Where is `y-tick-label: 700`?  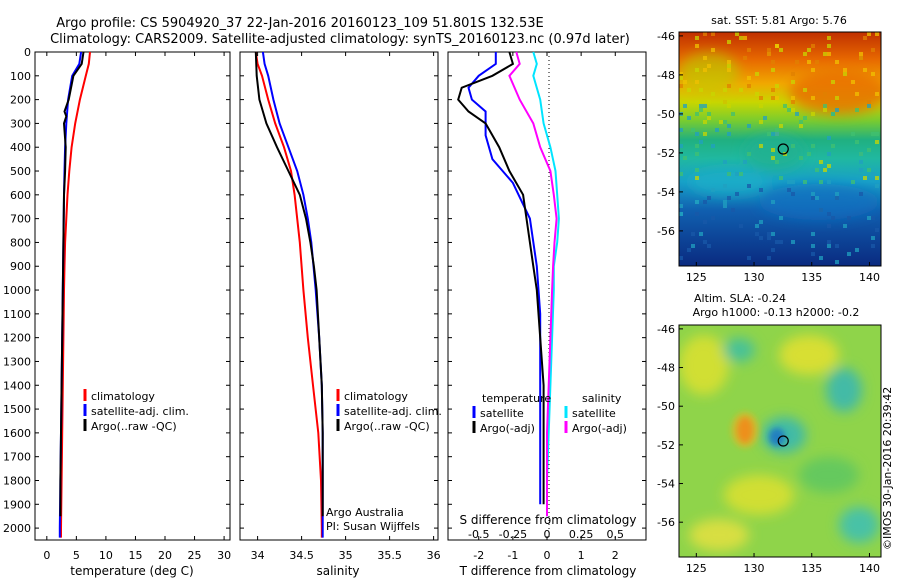
y-tick-label: 700 is located at coordinates (20, 219).